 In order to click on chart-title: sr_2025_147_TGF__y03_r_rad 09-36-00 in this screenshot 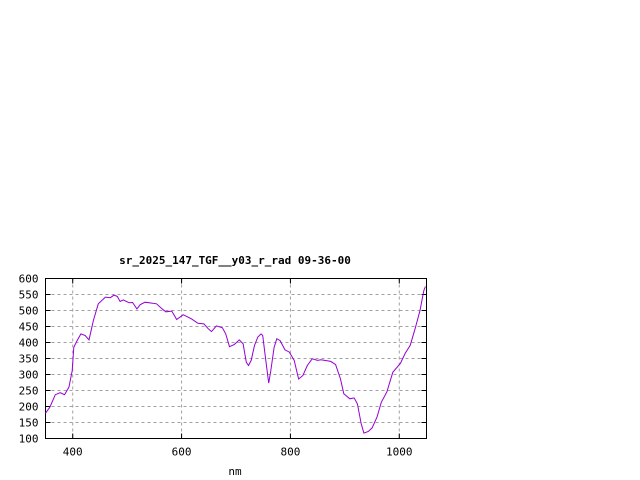, I will do `click(235, 260)`.